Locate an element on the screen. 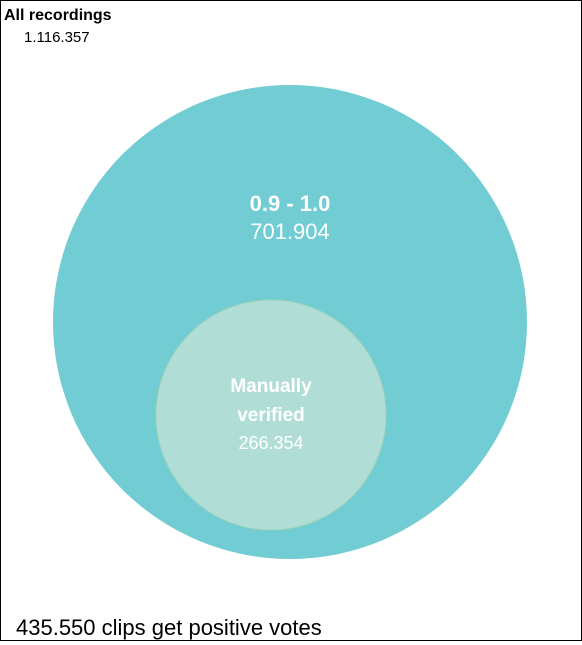 The height and width of the screenshot is (645, 582). positive-votes-caption: 435.550 clips get positive votes is located at coordinates (169, 627).